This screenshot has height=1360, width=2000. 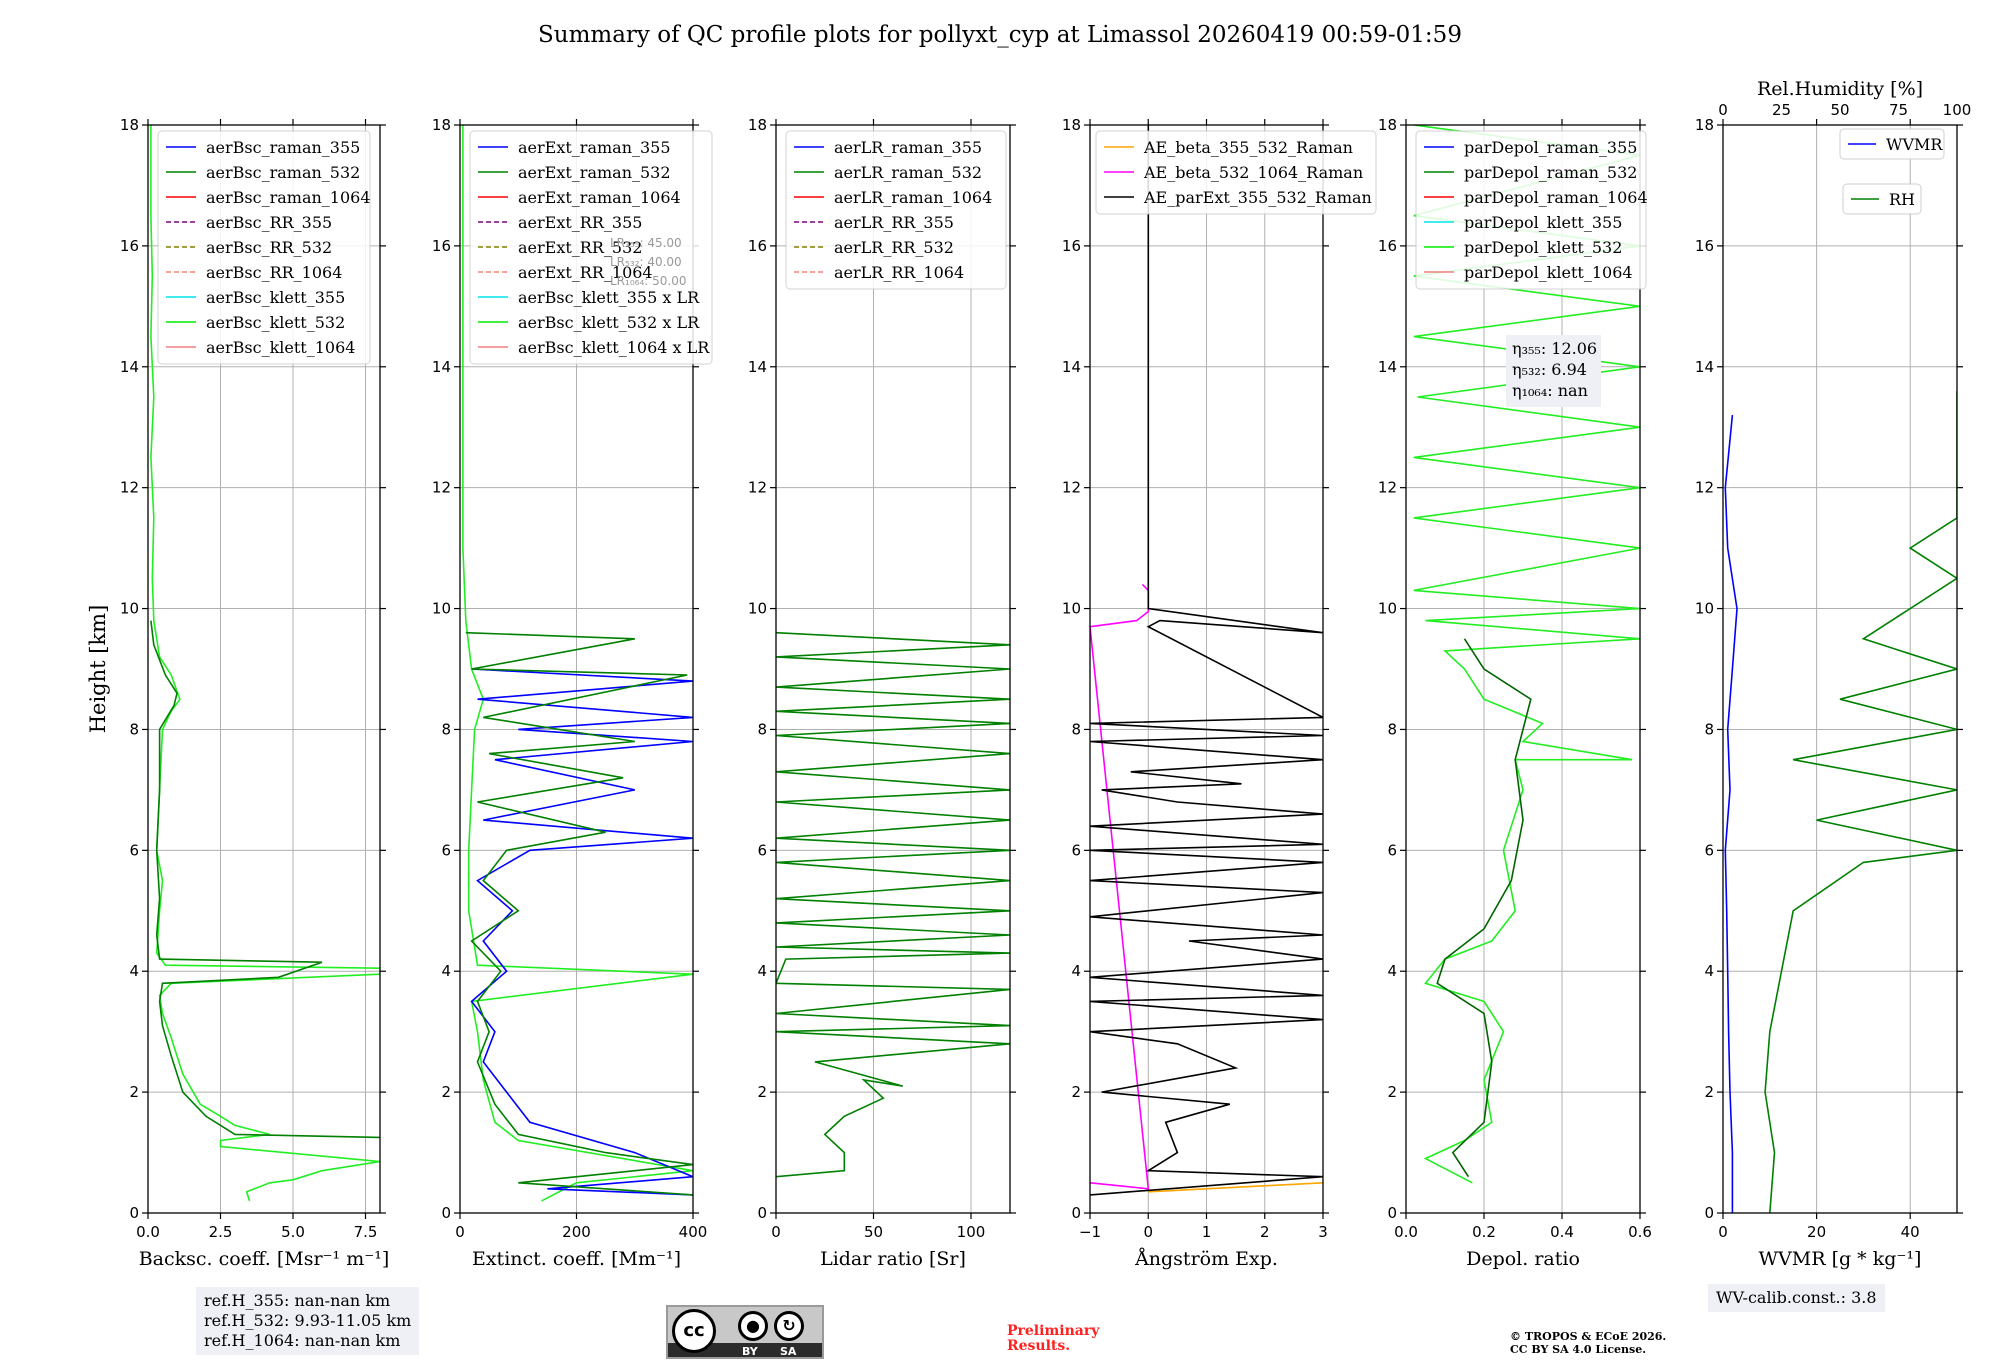 I want to click on cc-license-badge: cc ● ↻ BY SA, so click(x=745, y=1332).